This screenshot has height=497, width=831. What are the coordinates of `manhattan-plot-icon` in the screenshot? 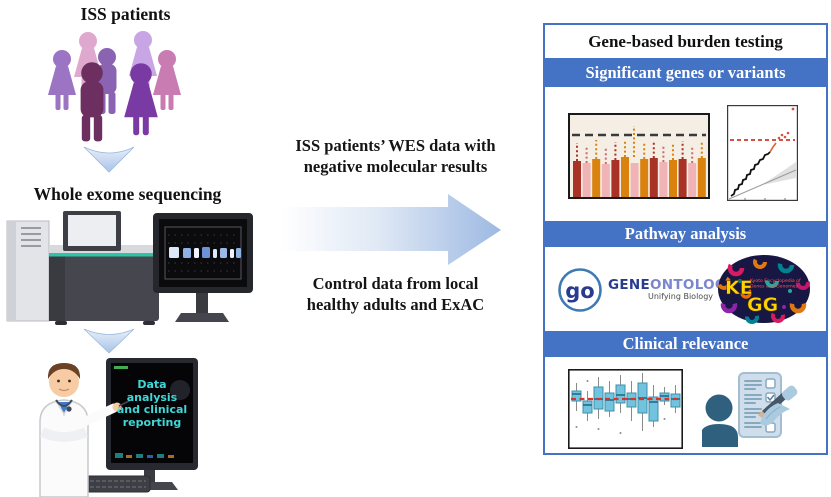 It's located at (639, 156).